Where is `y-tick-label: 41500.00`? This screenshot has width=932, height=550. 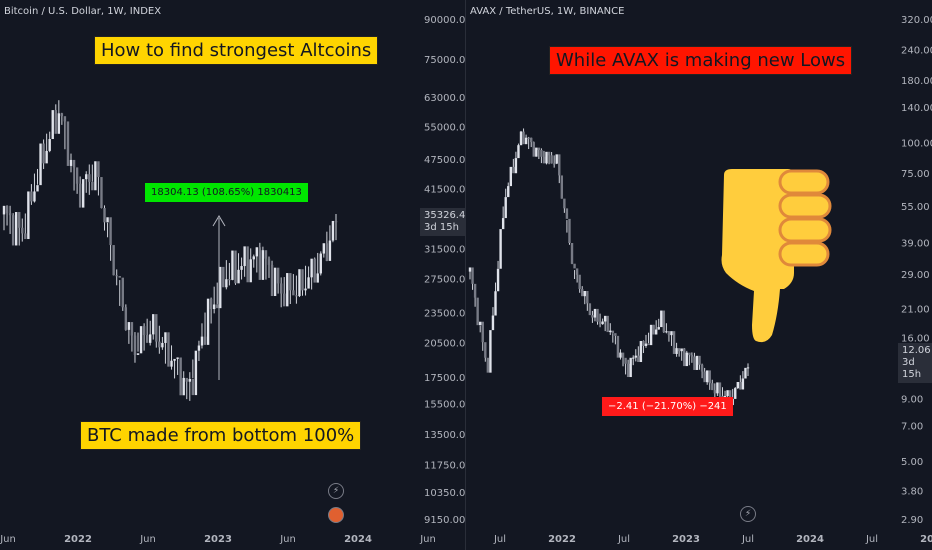 y-tick-label: 41500.00 is located at coordinates (444, 189).